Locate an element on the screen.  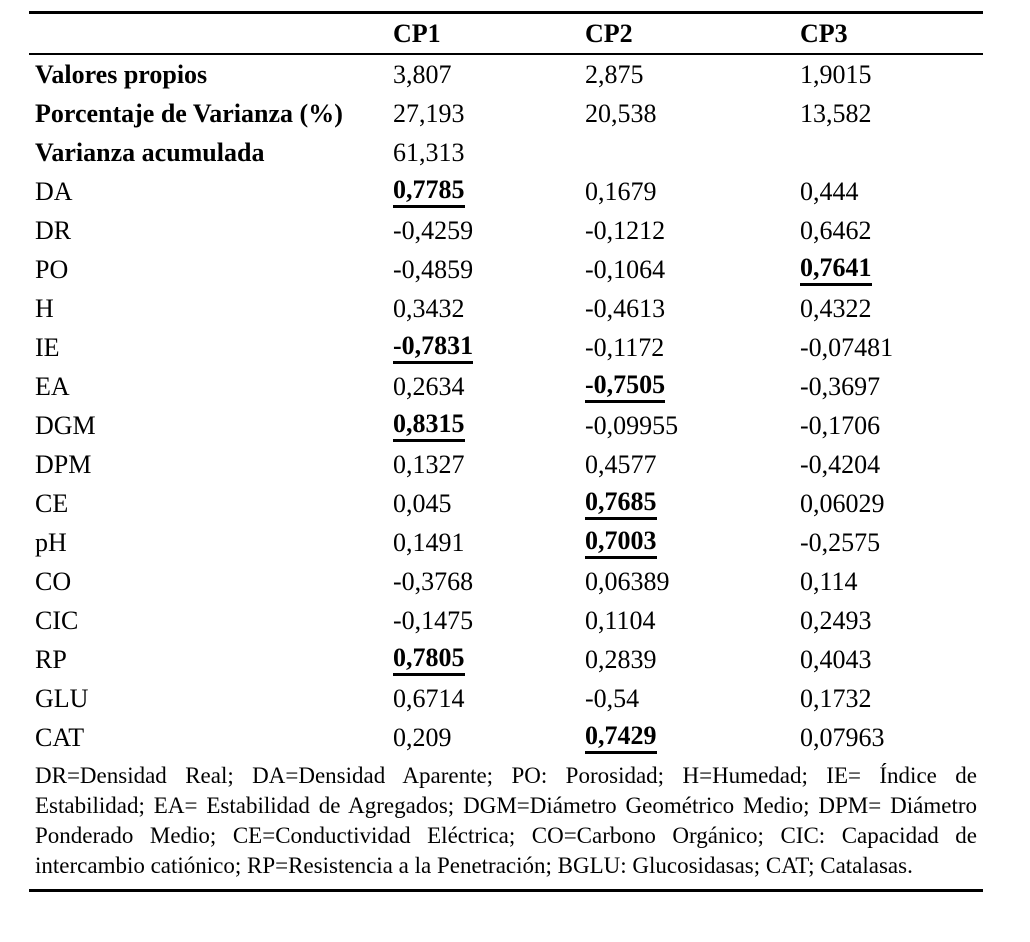
table-row: DR -0,4259 -0,1212 0,6462 is located at coordinates (506, 230).